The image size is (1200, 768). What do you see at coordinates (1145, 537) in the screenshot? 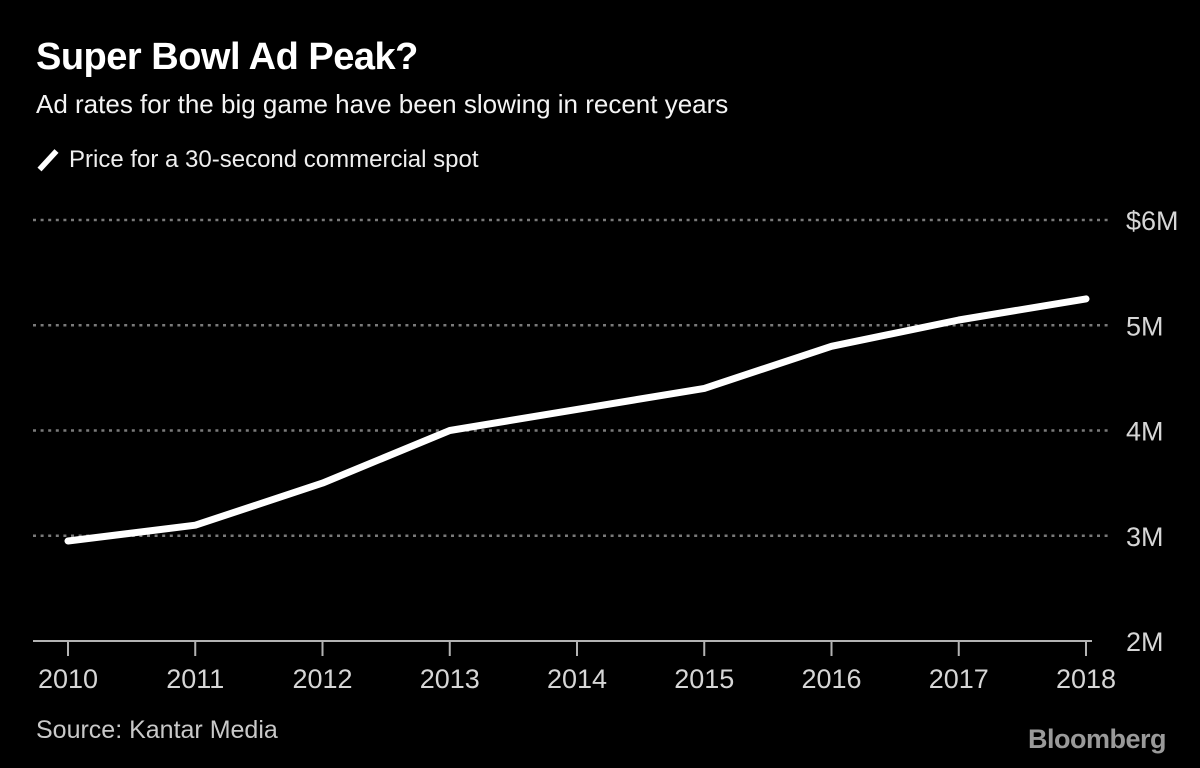
I see `y-tick-label: 3M` at bounding box center [1145, 537].